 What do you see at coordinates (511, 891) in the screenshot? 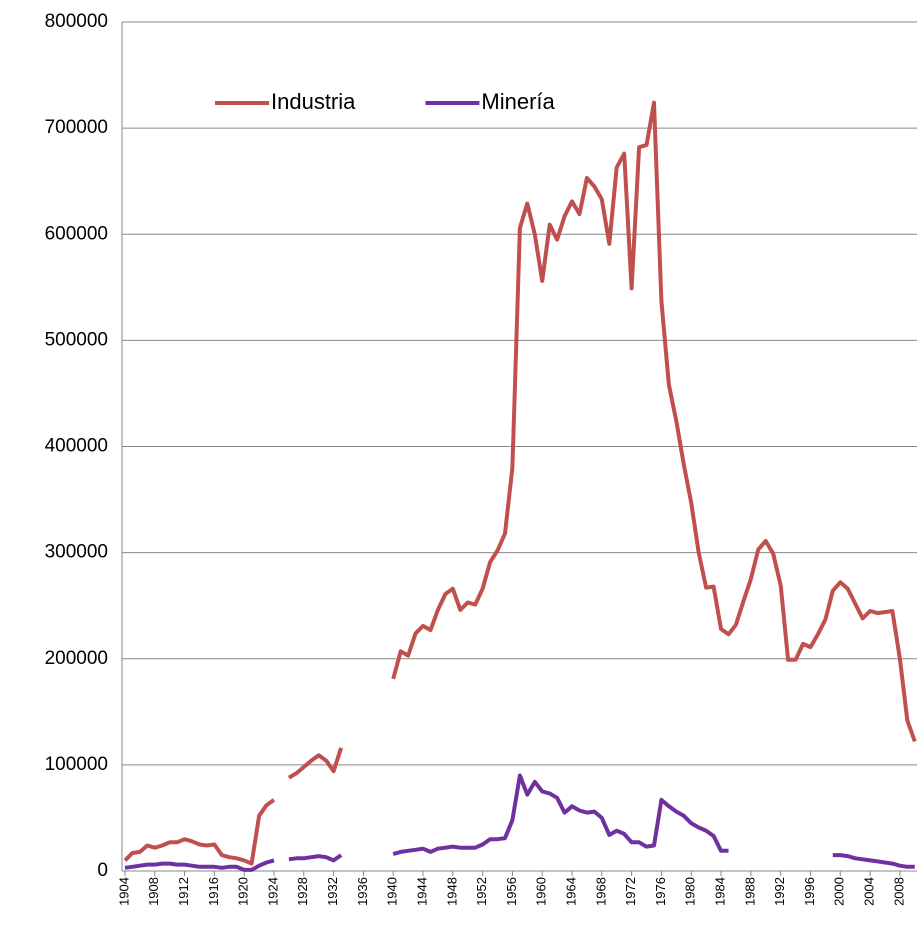
I see `x-tick-label: 1956` at bounding box center [511, 891].